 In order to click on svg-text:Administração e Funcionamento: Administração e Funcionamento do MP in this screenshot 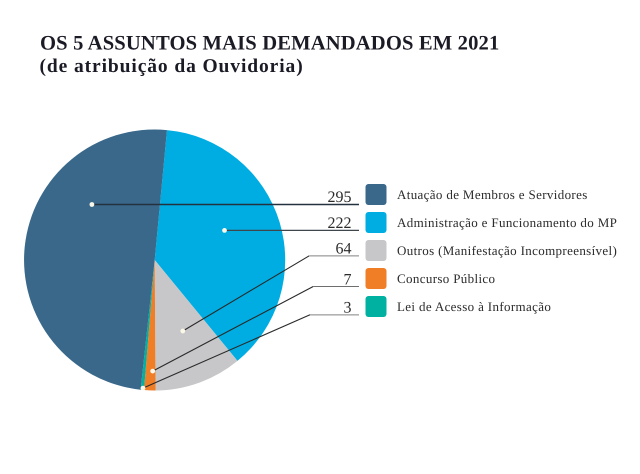, I will do `click(507, 222)`.